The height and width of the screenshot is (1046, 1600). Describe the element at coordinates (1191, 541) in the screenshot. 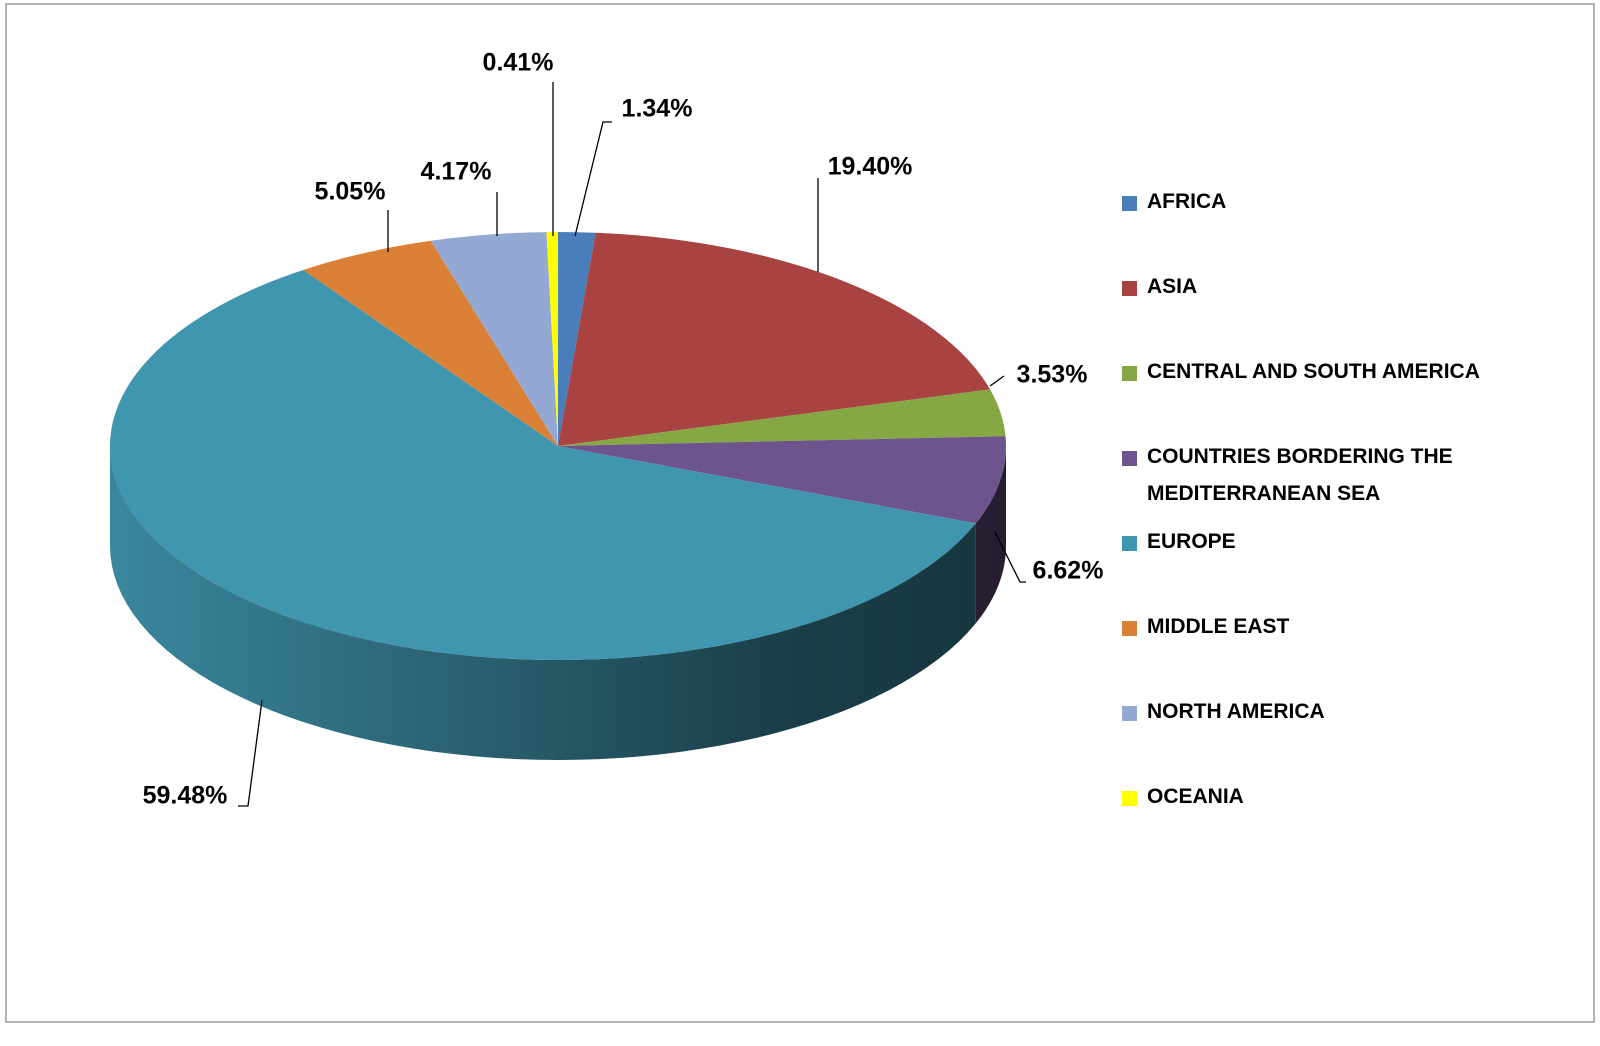

I see `legend-label: EUROPE` at that location.